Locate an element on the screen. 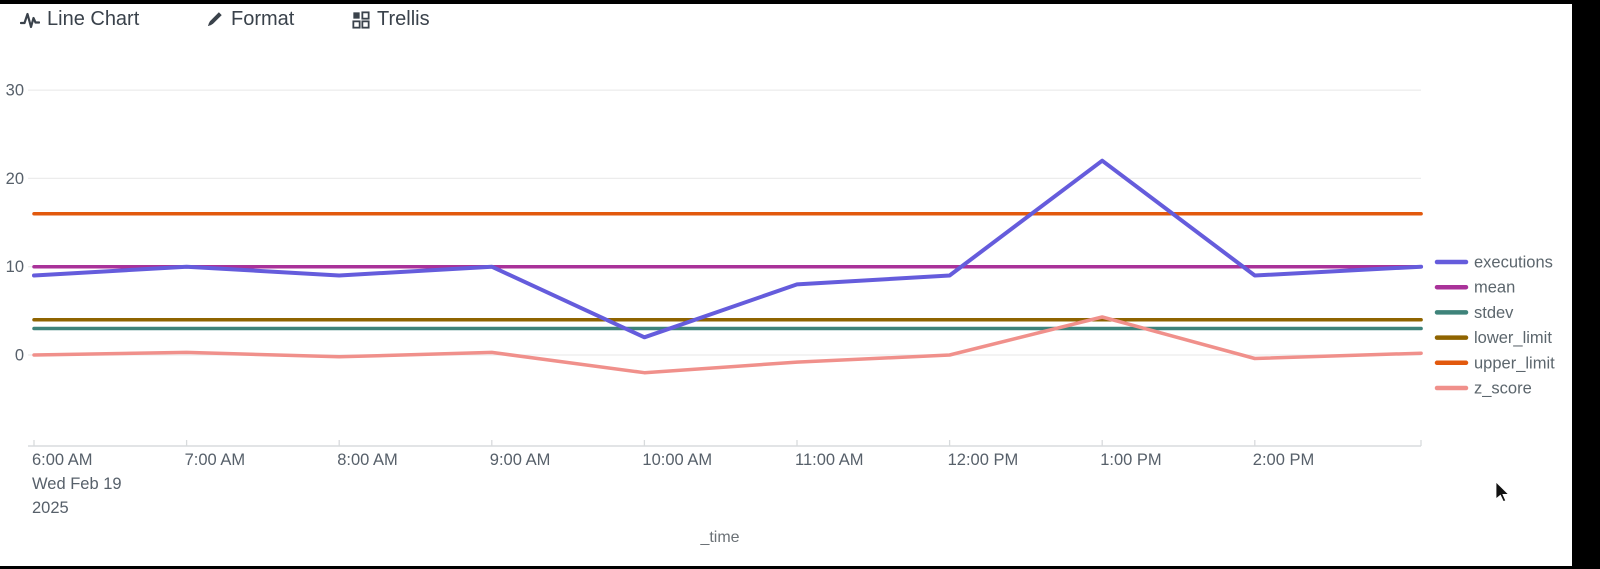 The height and width of the screenshot is (569, 1600). x-axis-tick-label: 12:00 PM is located at coordinates (983, 460).